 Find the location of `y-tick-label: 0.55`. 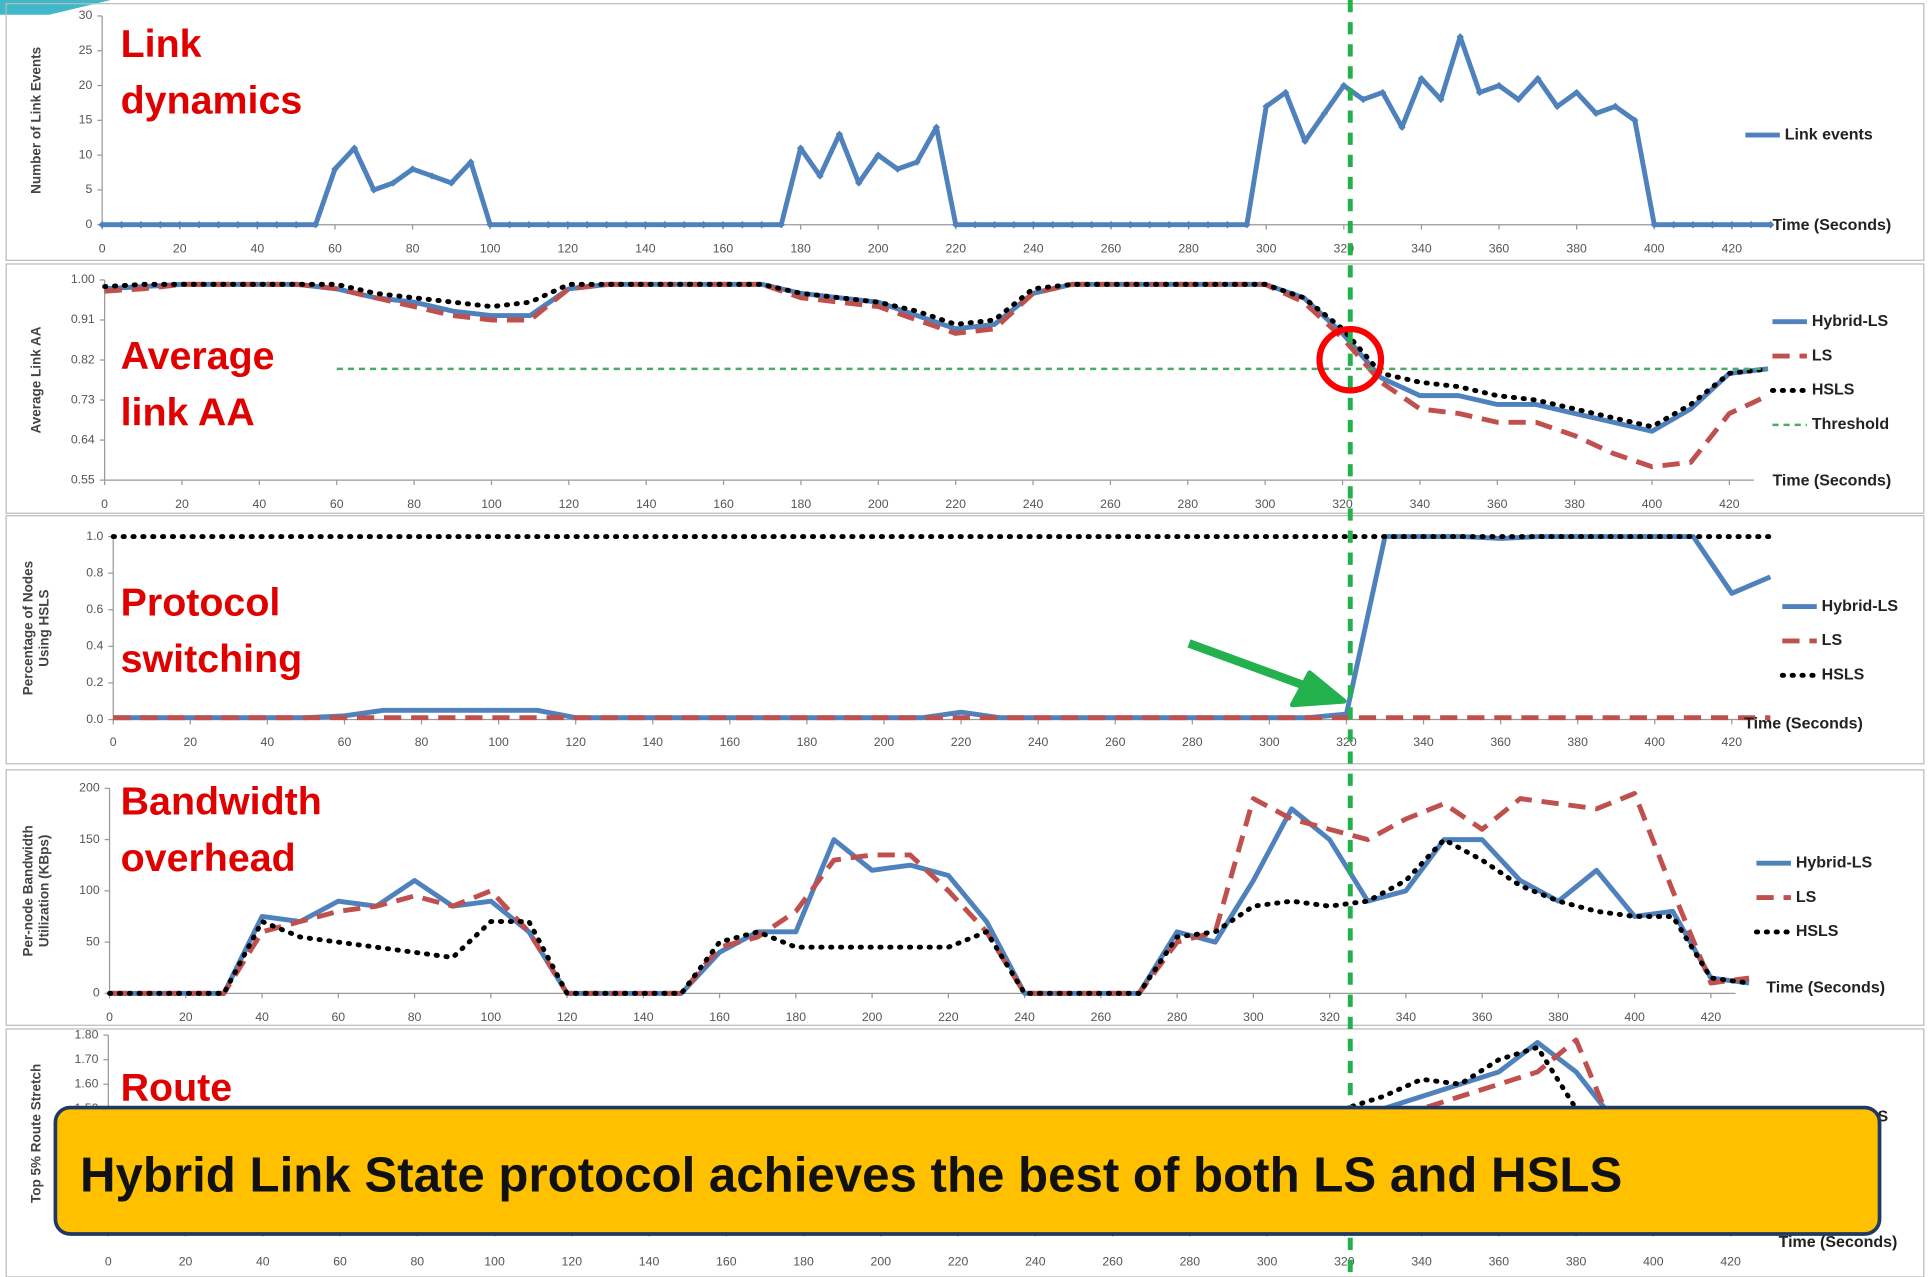

y-tick-label: 0.55 is located at coordinates (83, 479).